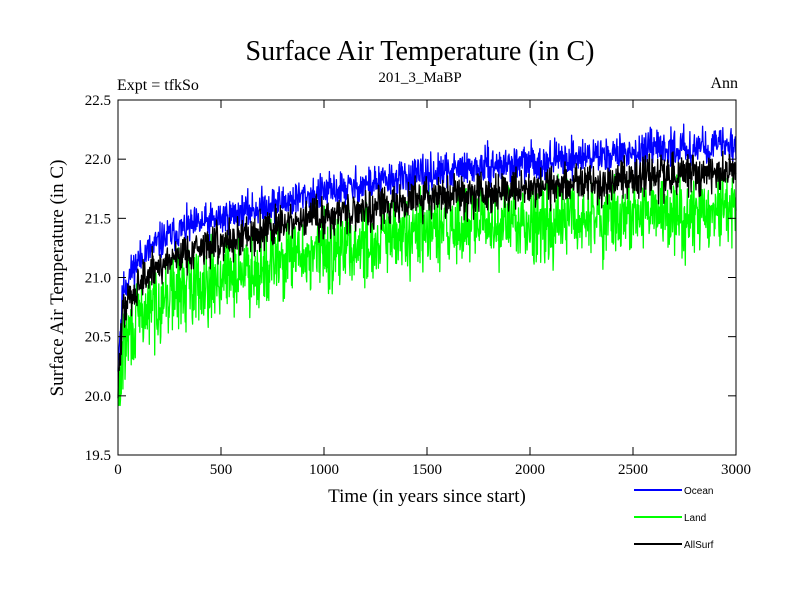 Image resolution: width=800 pixels, height=600 pixels. What do you see at coordinates (674, 518) in the screenshot?
I see `legend: Ocean Land AllSurf` at bounding box center [674, 518].